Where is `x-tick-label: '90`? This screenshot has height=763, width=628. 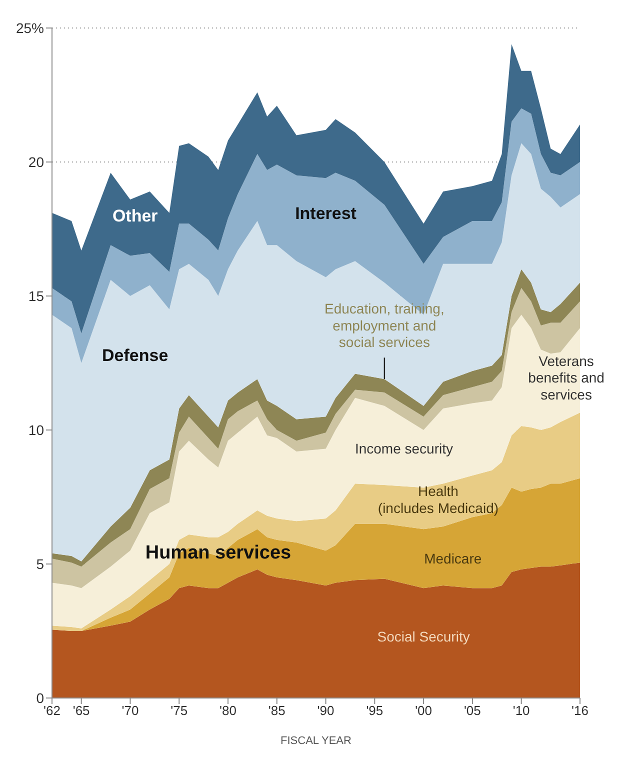 x-tick-label: '90 is located at coordinates (325, 710).